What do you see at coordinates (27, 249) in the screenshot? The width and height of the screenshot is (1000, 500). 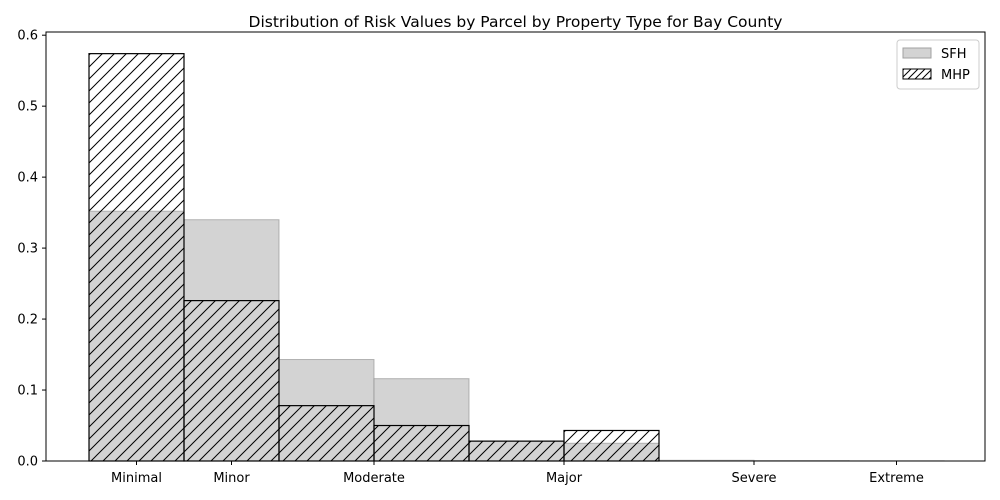 I see `y-tick-label: 0.3` at bounding box center [27, 249].